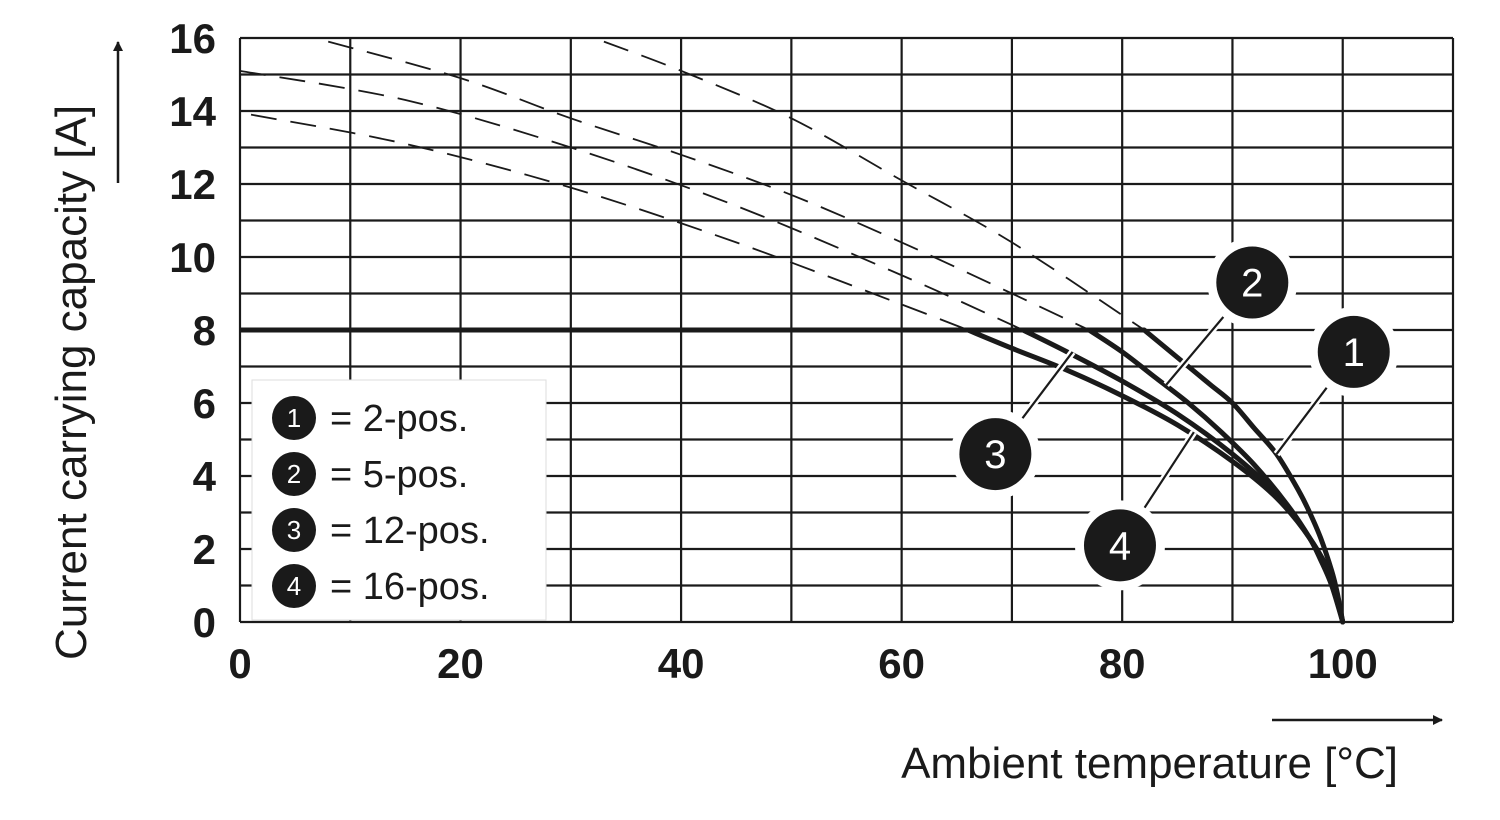 Image resolution: width=1500 pixels, height=820 pixels. I want to click on legend-label-1: = 2-pos., so click(399, 419).